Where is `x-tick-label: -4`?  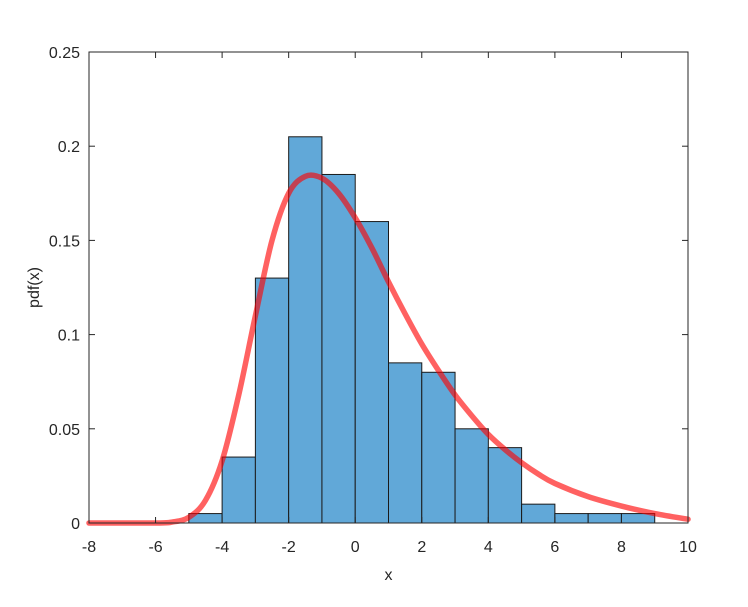 x-tick-label: -4 is located at coordinates (222, 547).